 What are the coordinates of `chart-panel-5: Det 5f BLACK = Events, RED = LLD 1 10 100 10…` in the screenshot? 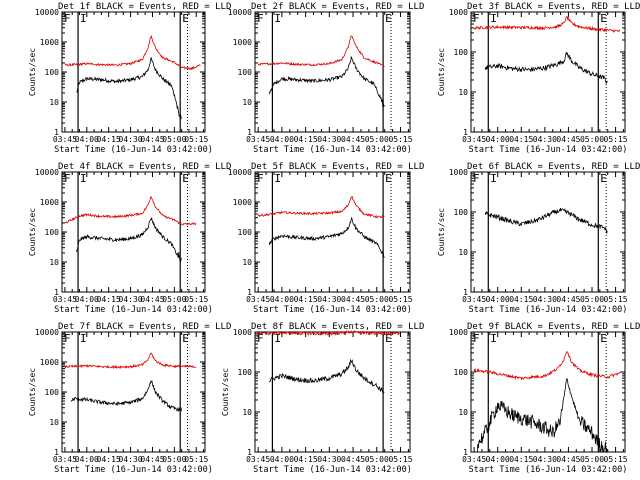 It's located at (326, 238).